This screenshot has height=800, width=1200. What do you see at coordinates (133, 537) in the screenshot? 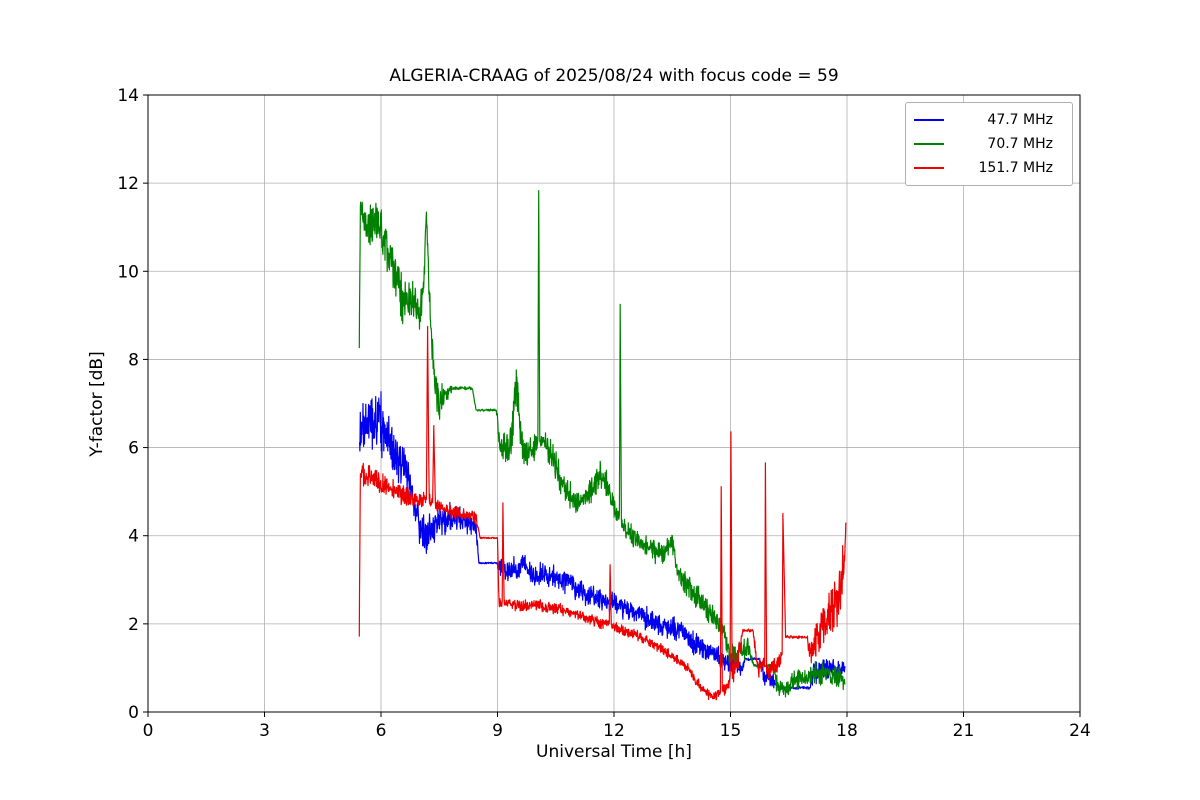
I see `y-tick-label: 4` at bounding box center [133, 537].